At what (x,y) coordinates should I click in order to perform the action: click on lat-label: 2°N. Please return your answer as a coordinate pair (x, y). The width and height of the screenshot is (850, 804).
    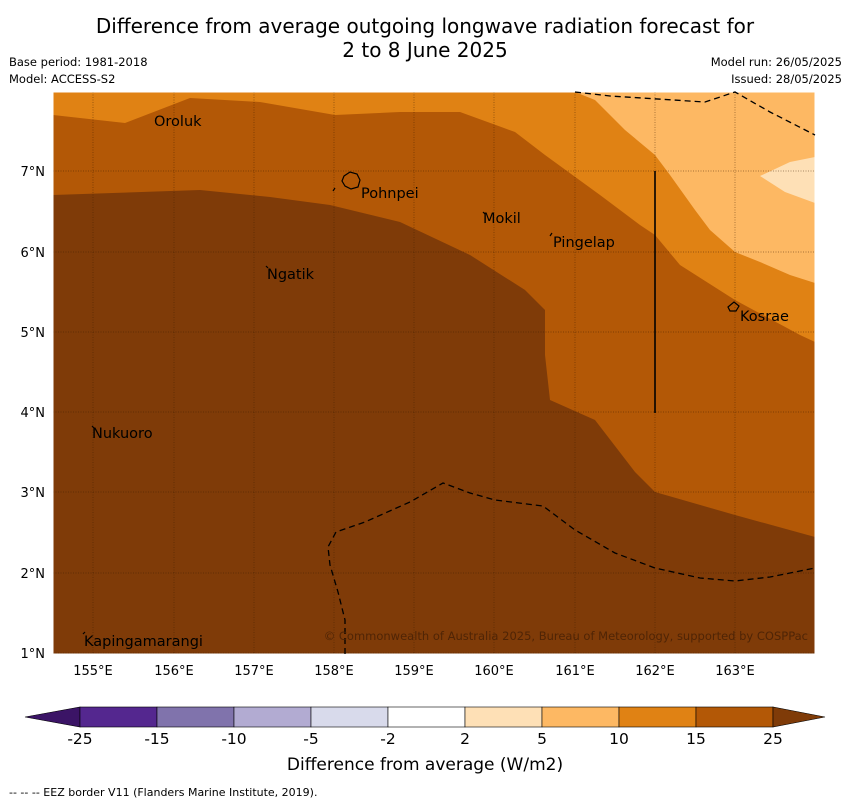
    Looking at the image, I should click on (33, 574).